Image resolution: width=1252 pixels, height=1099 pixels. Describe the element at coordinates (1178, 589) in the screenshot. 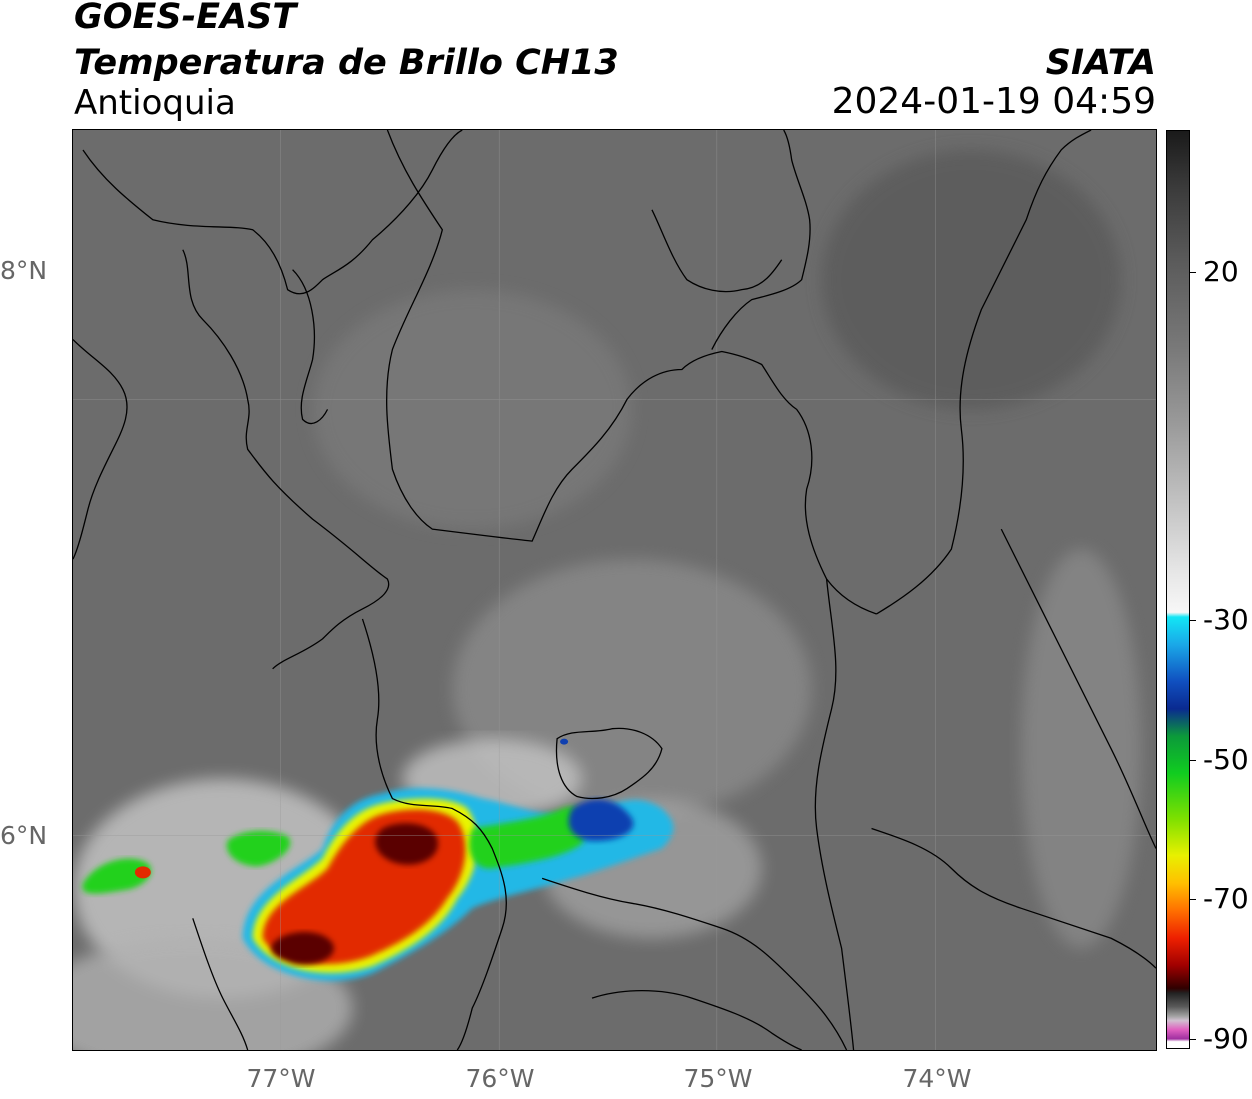

I see `colorbar` at that location.